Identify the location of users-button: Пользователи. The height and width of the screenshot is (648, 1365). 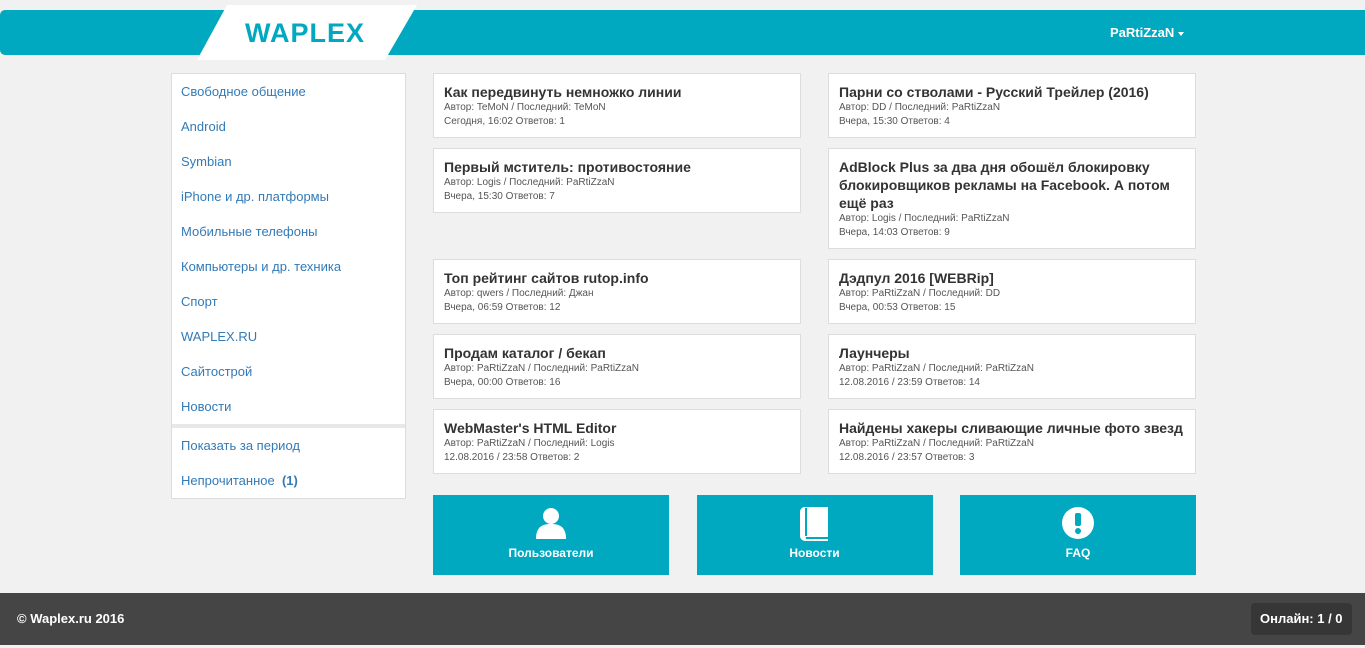
(551, 535).